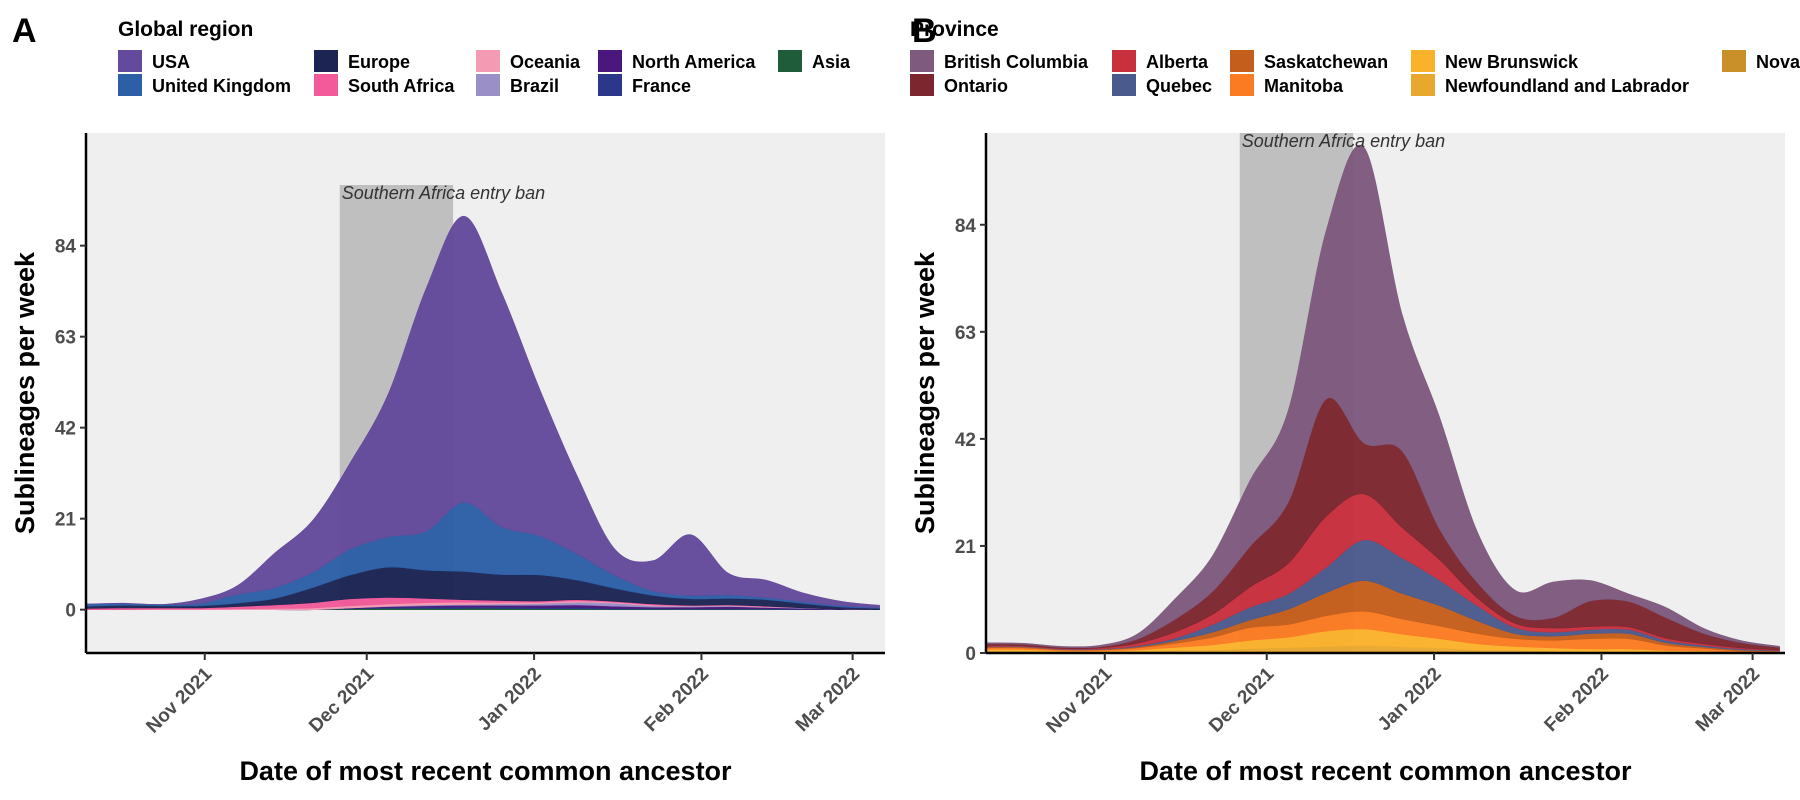  I want to click on legend-item-europe: Europe, so click(362, 61).